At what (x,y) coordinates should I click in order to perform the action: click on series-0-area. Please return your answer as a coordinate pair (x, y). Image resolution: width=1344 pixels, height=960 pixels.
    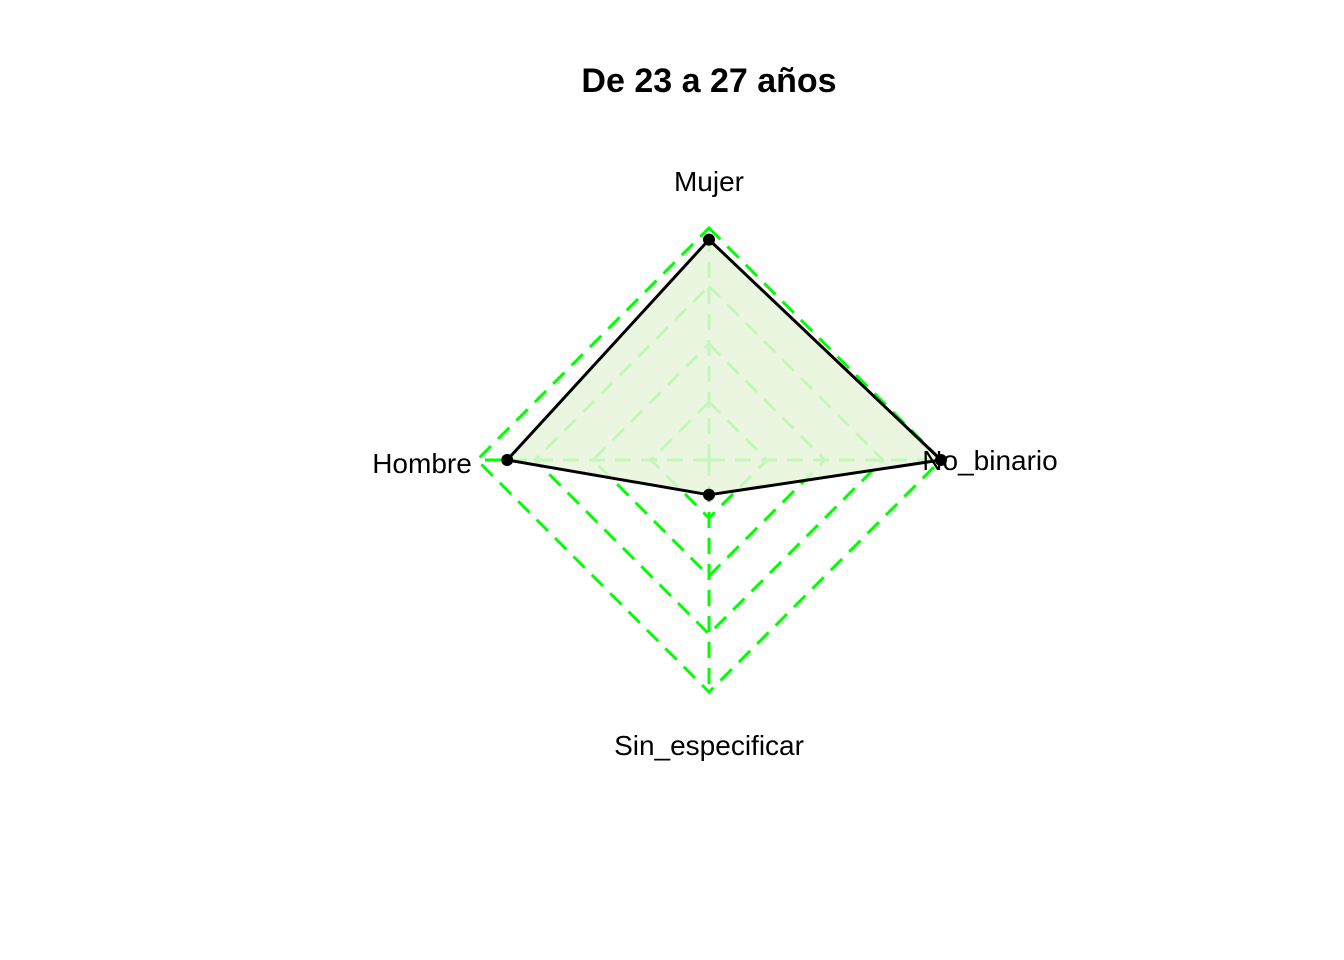
    Looking at the image, I should click on (724, 367).